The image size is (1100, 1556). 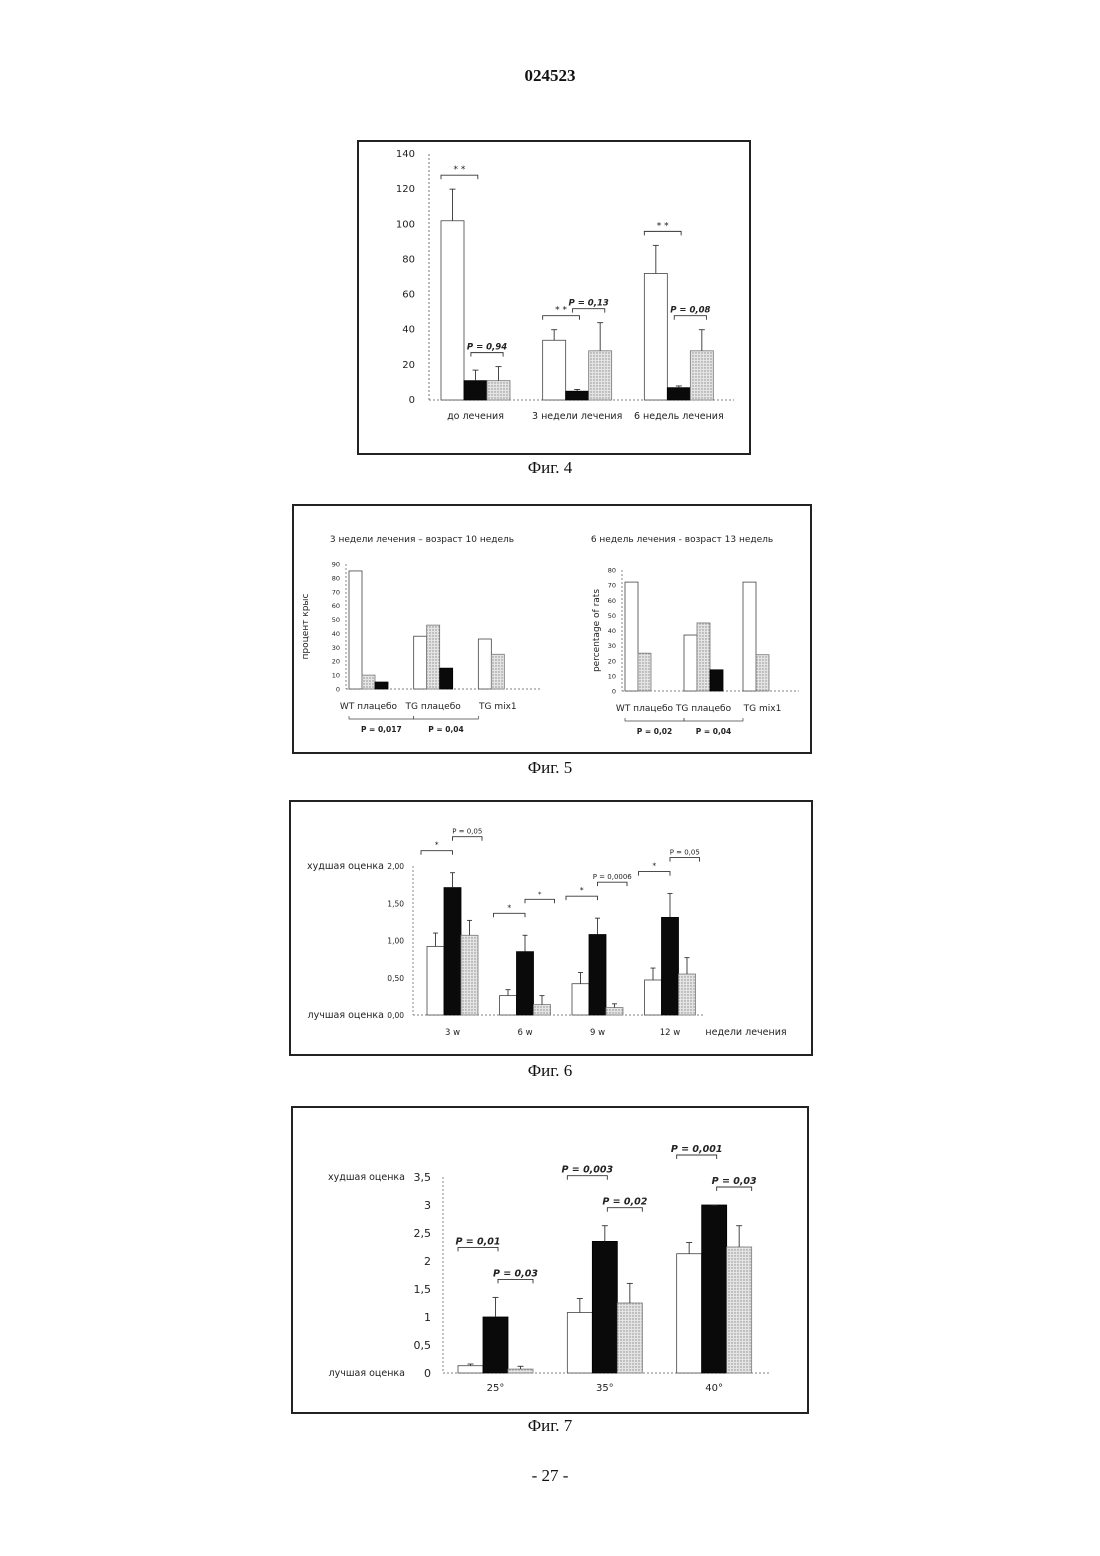 What do you see at coordinates (427, 1205) in the screenshot?
I see `y-tick-label: 3` at bounding box center [427, 1205].